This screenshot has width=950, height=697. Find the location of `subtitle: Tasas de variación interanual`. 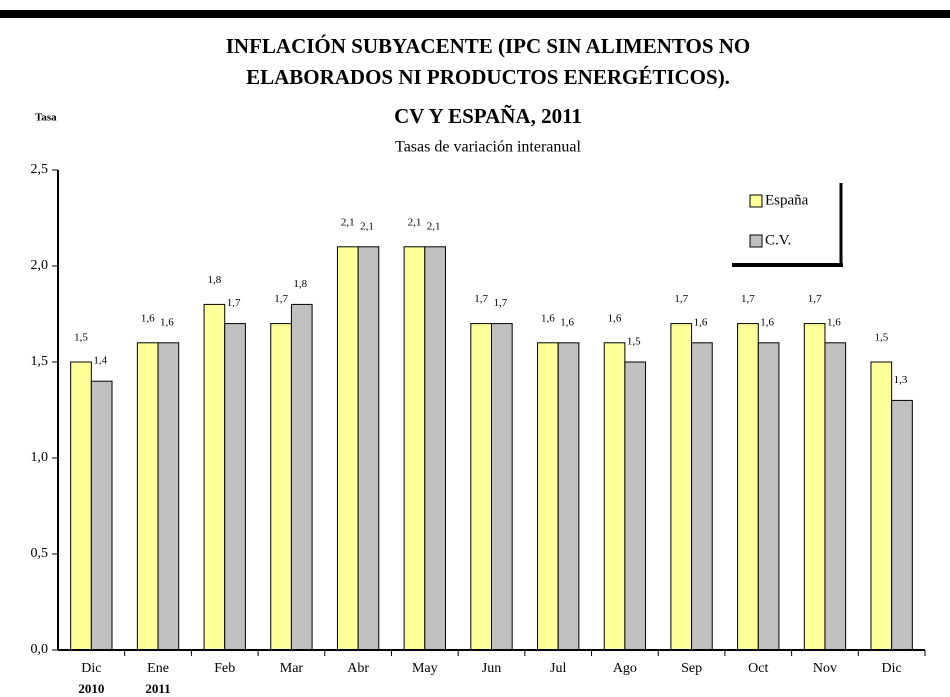

subtitle: Tasas de variación interanual is located at coordinates (488, 147).